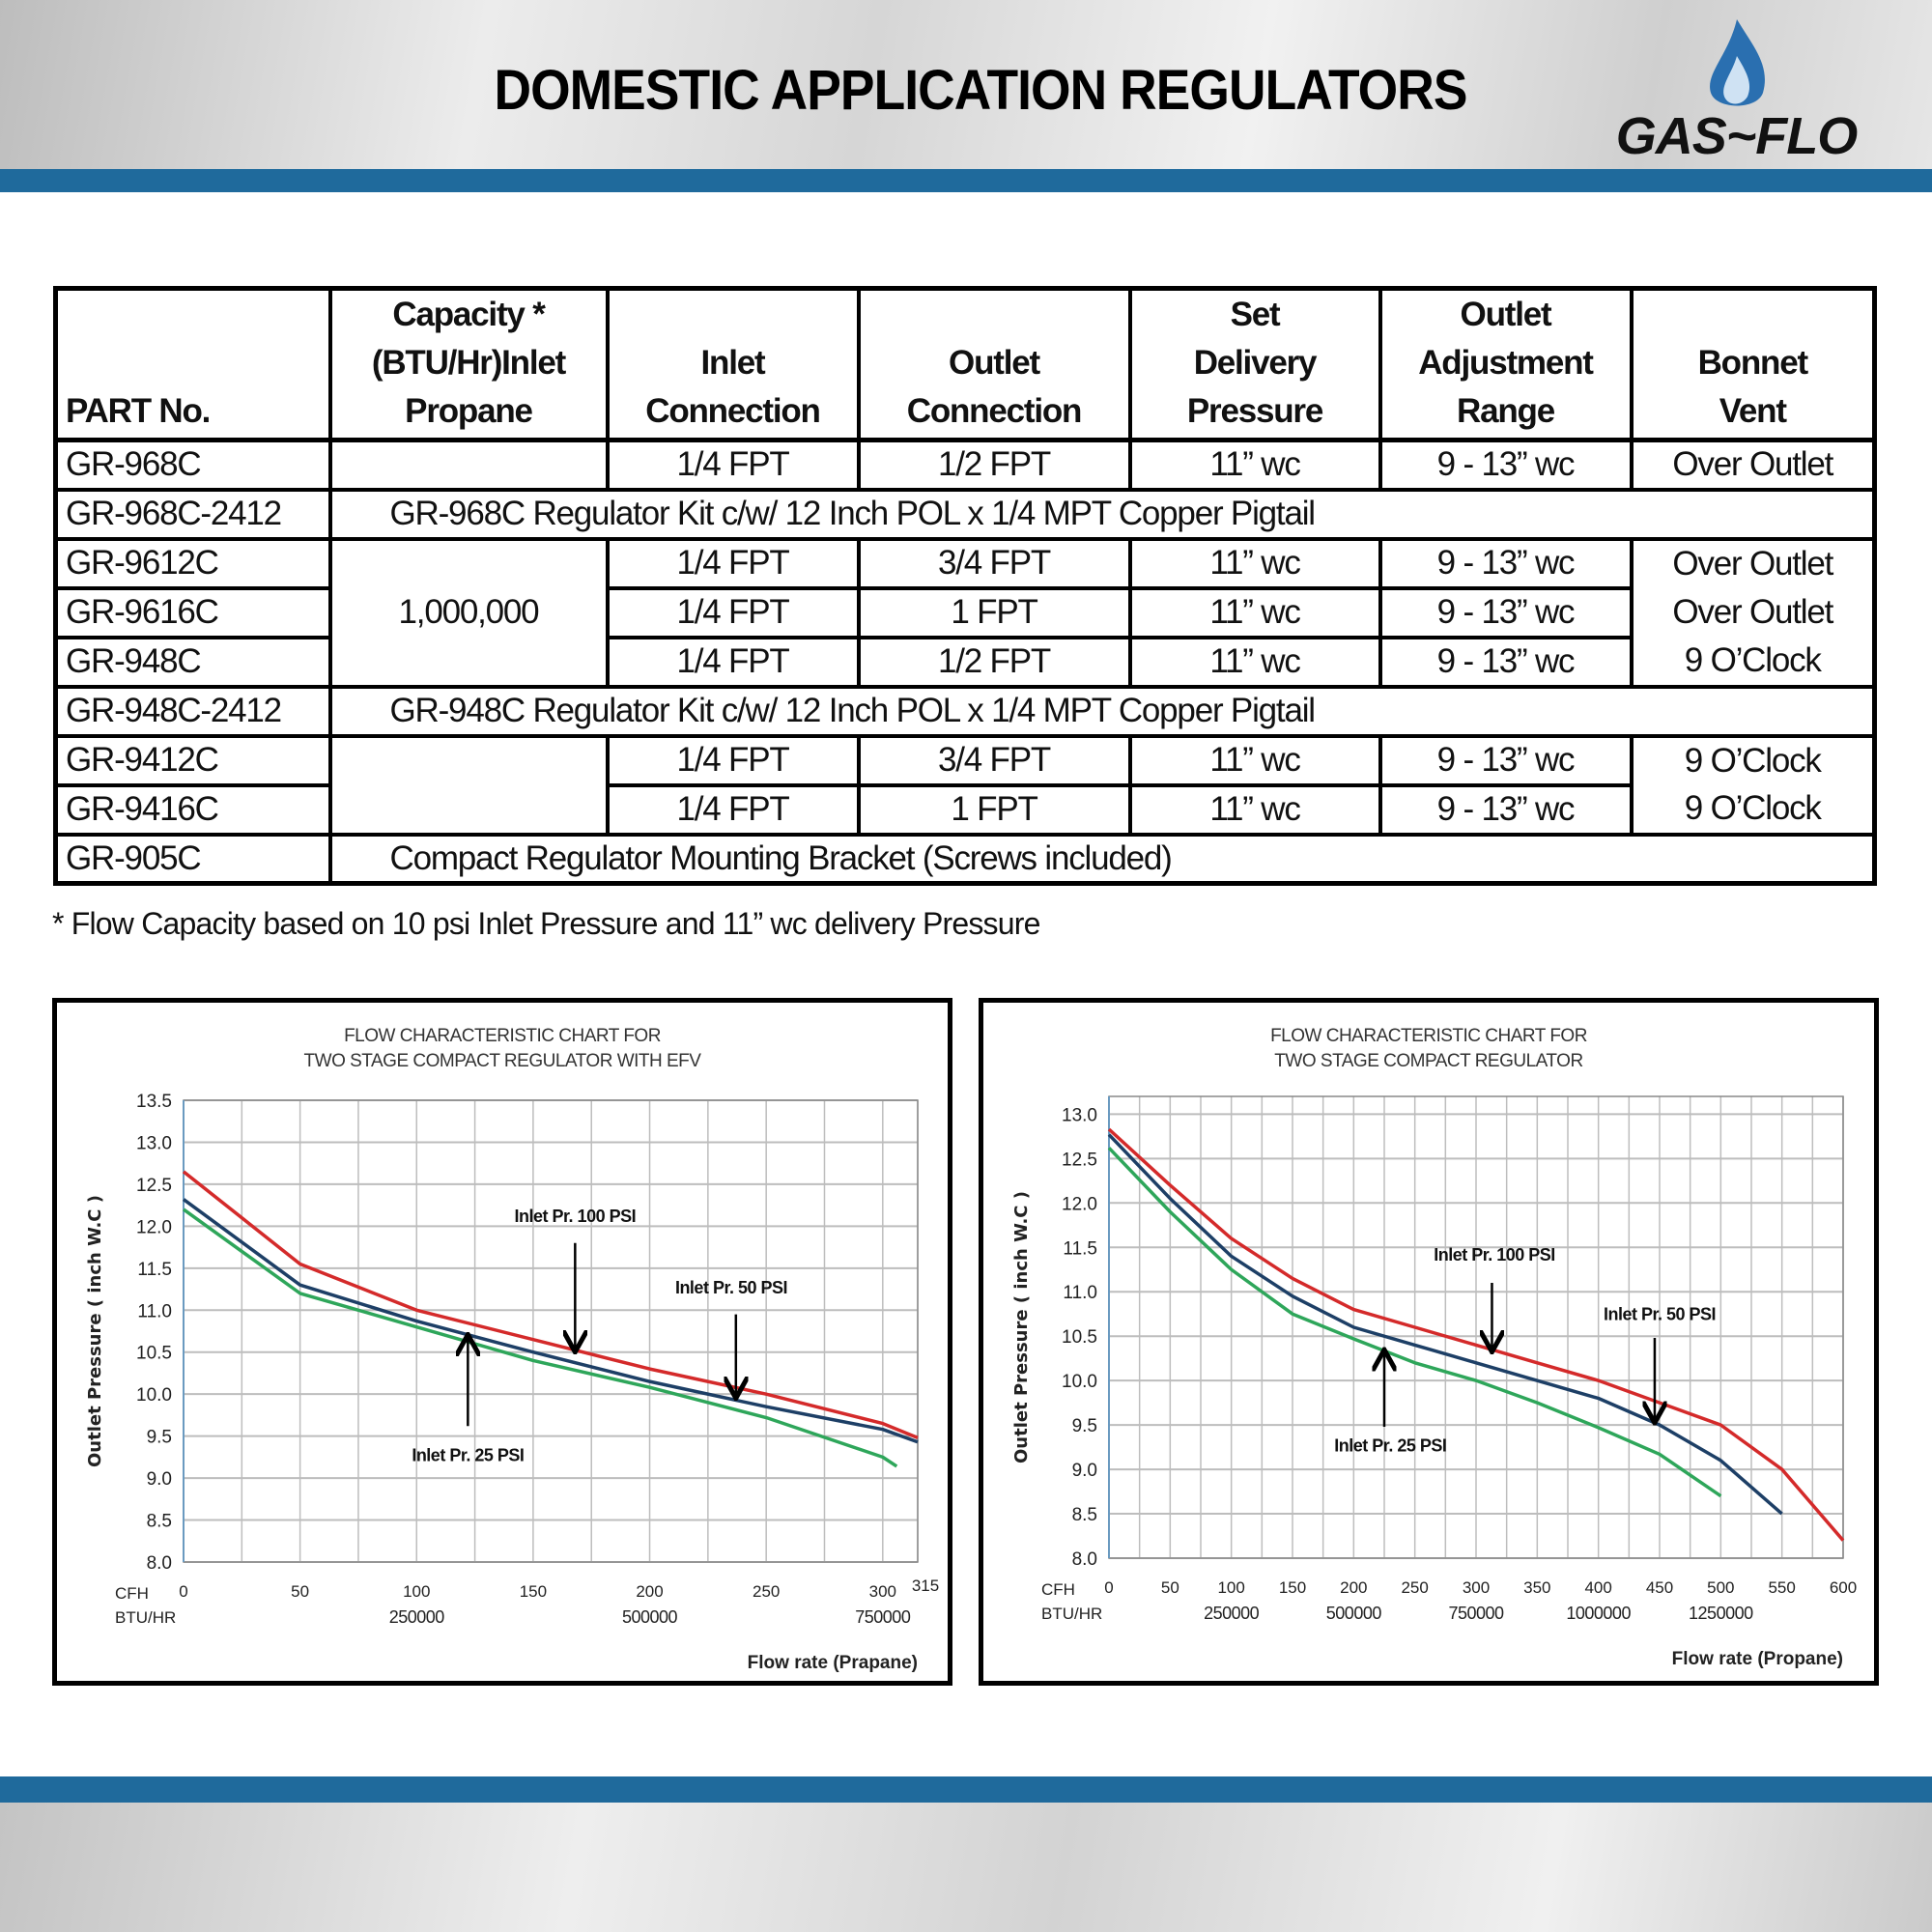 Image resolution: width=1932 pixels, height=1932 pixels. Describe the element at coordinates (468, 364) in the screenshot. I see `col-capacity: Capacity * (BTU/Hr)Inlet Propane` at that location.